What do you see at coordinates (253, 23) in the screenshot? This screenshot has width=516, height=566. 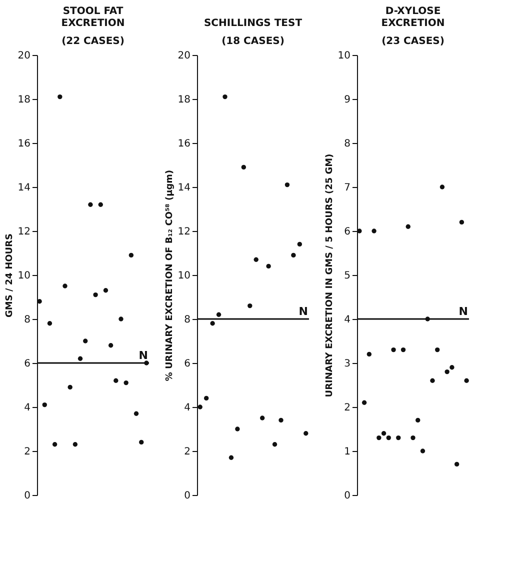 I see `chart-title: SCHILLINGS TEST` at bounding box center [253, 23].